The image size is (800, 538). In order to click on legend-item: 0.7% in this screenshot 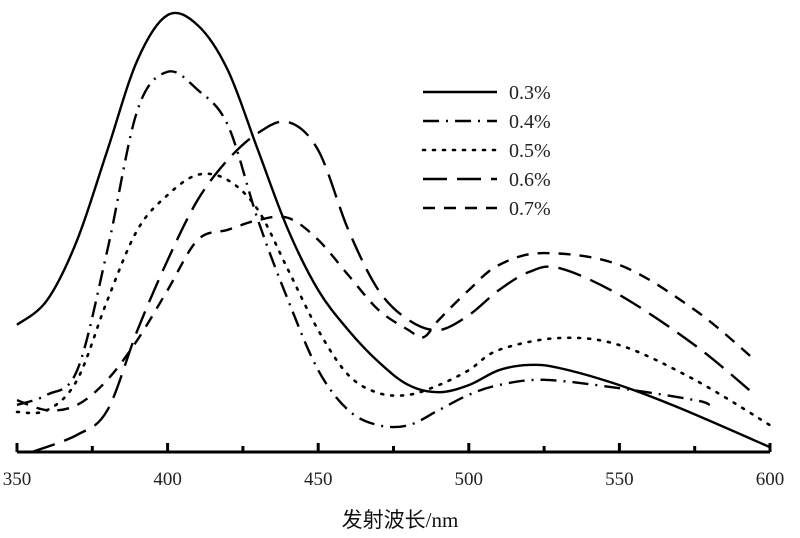, I will do `click(487, 209)`.